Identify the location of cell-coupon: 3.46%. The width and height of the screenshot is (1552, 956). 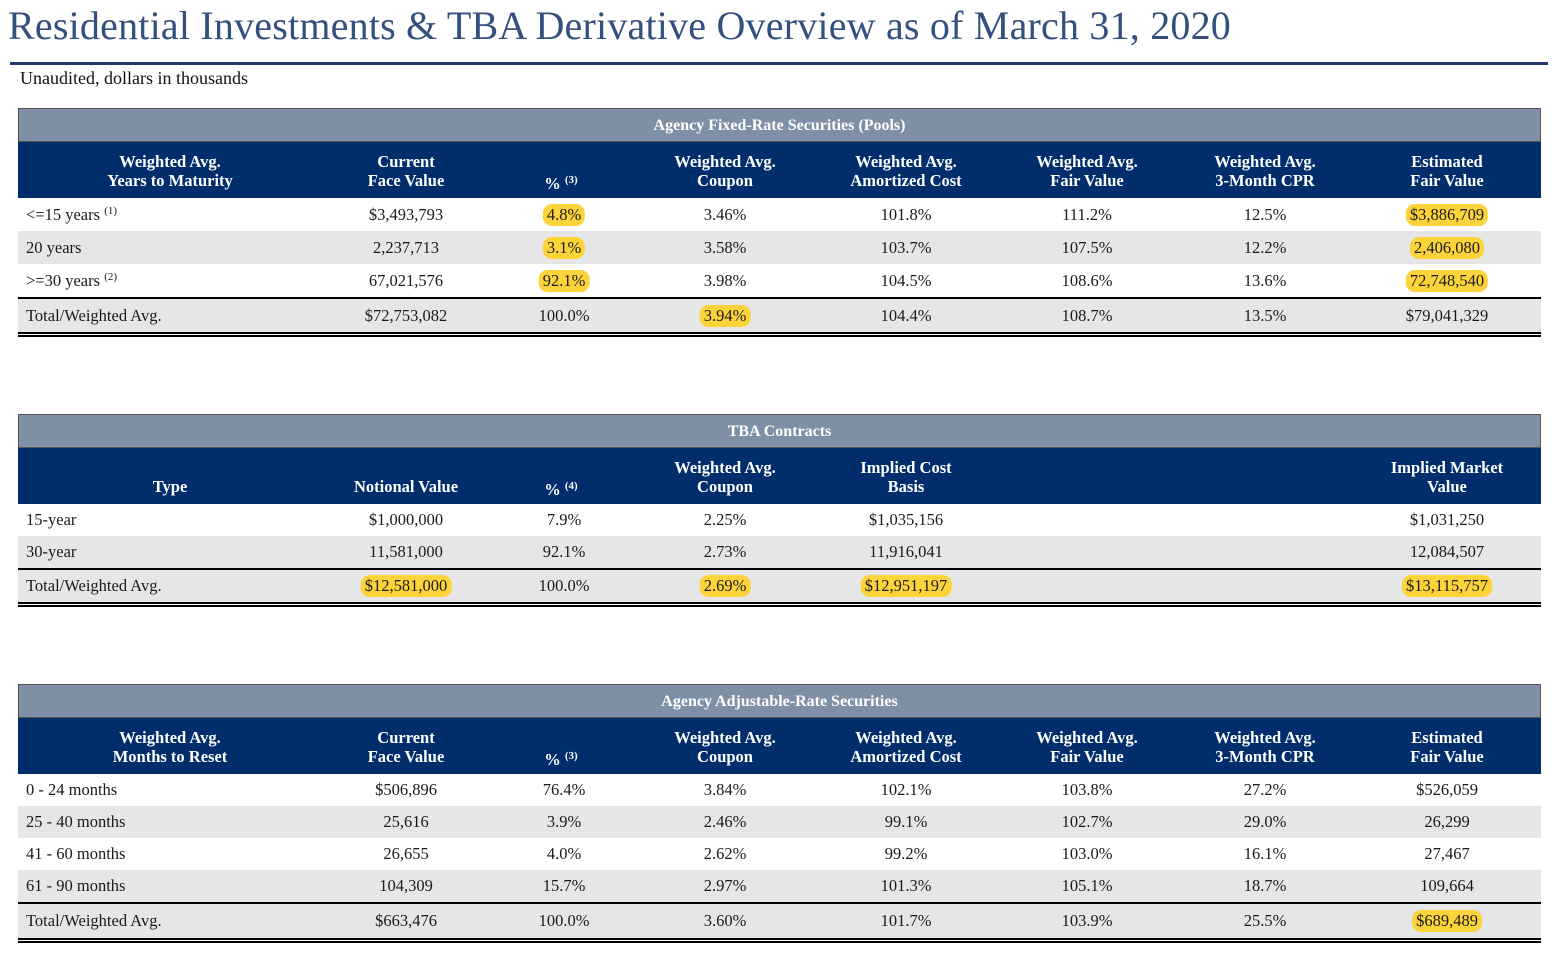
(725, 214).